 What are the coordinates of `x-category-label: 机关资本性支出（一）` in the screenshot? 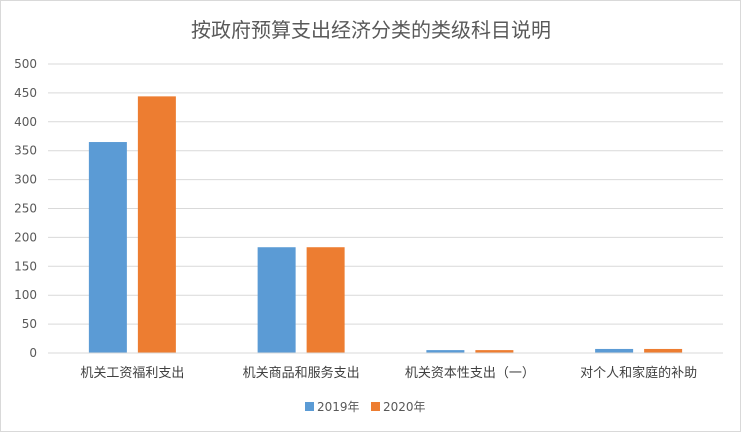 It's located at (470, 373).